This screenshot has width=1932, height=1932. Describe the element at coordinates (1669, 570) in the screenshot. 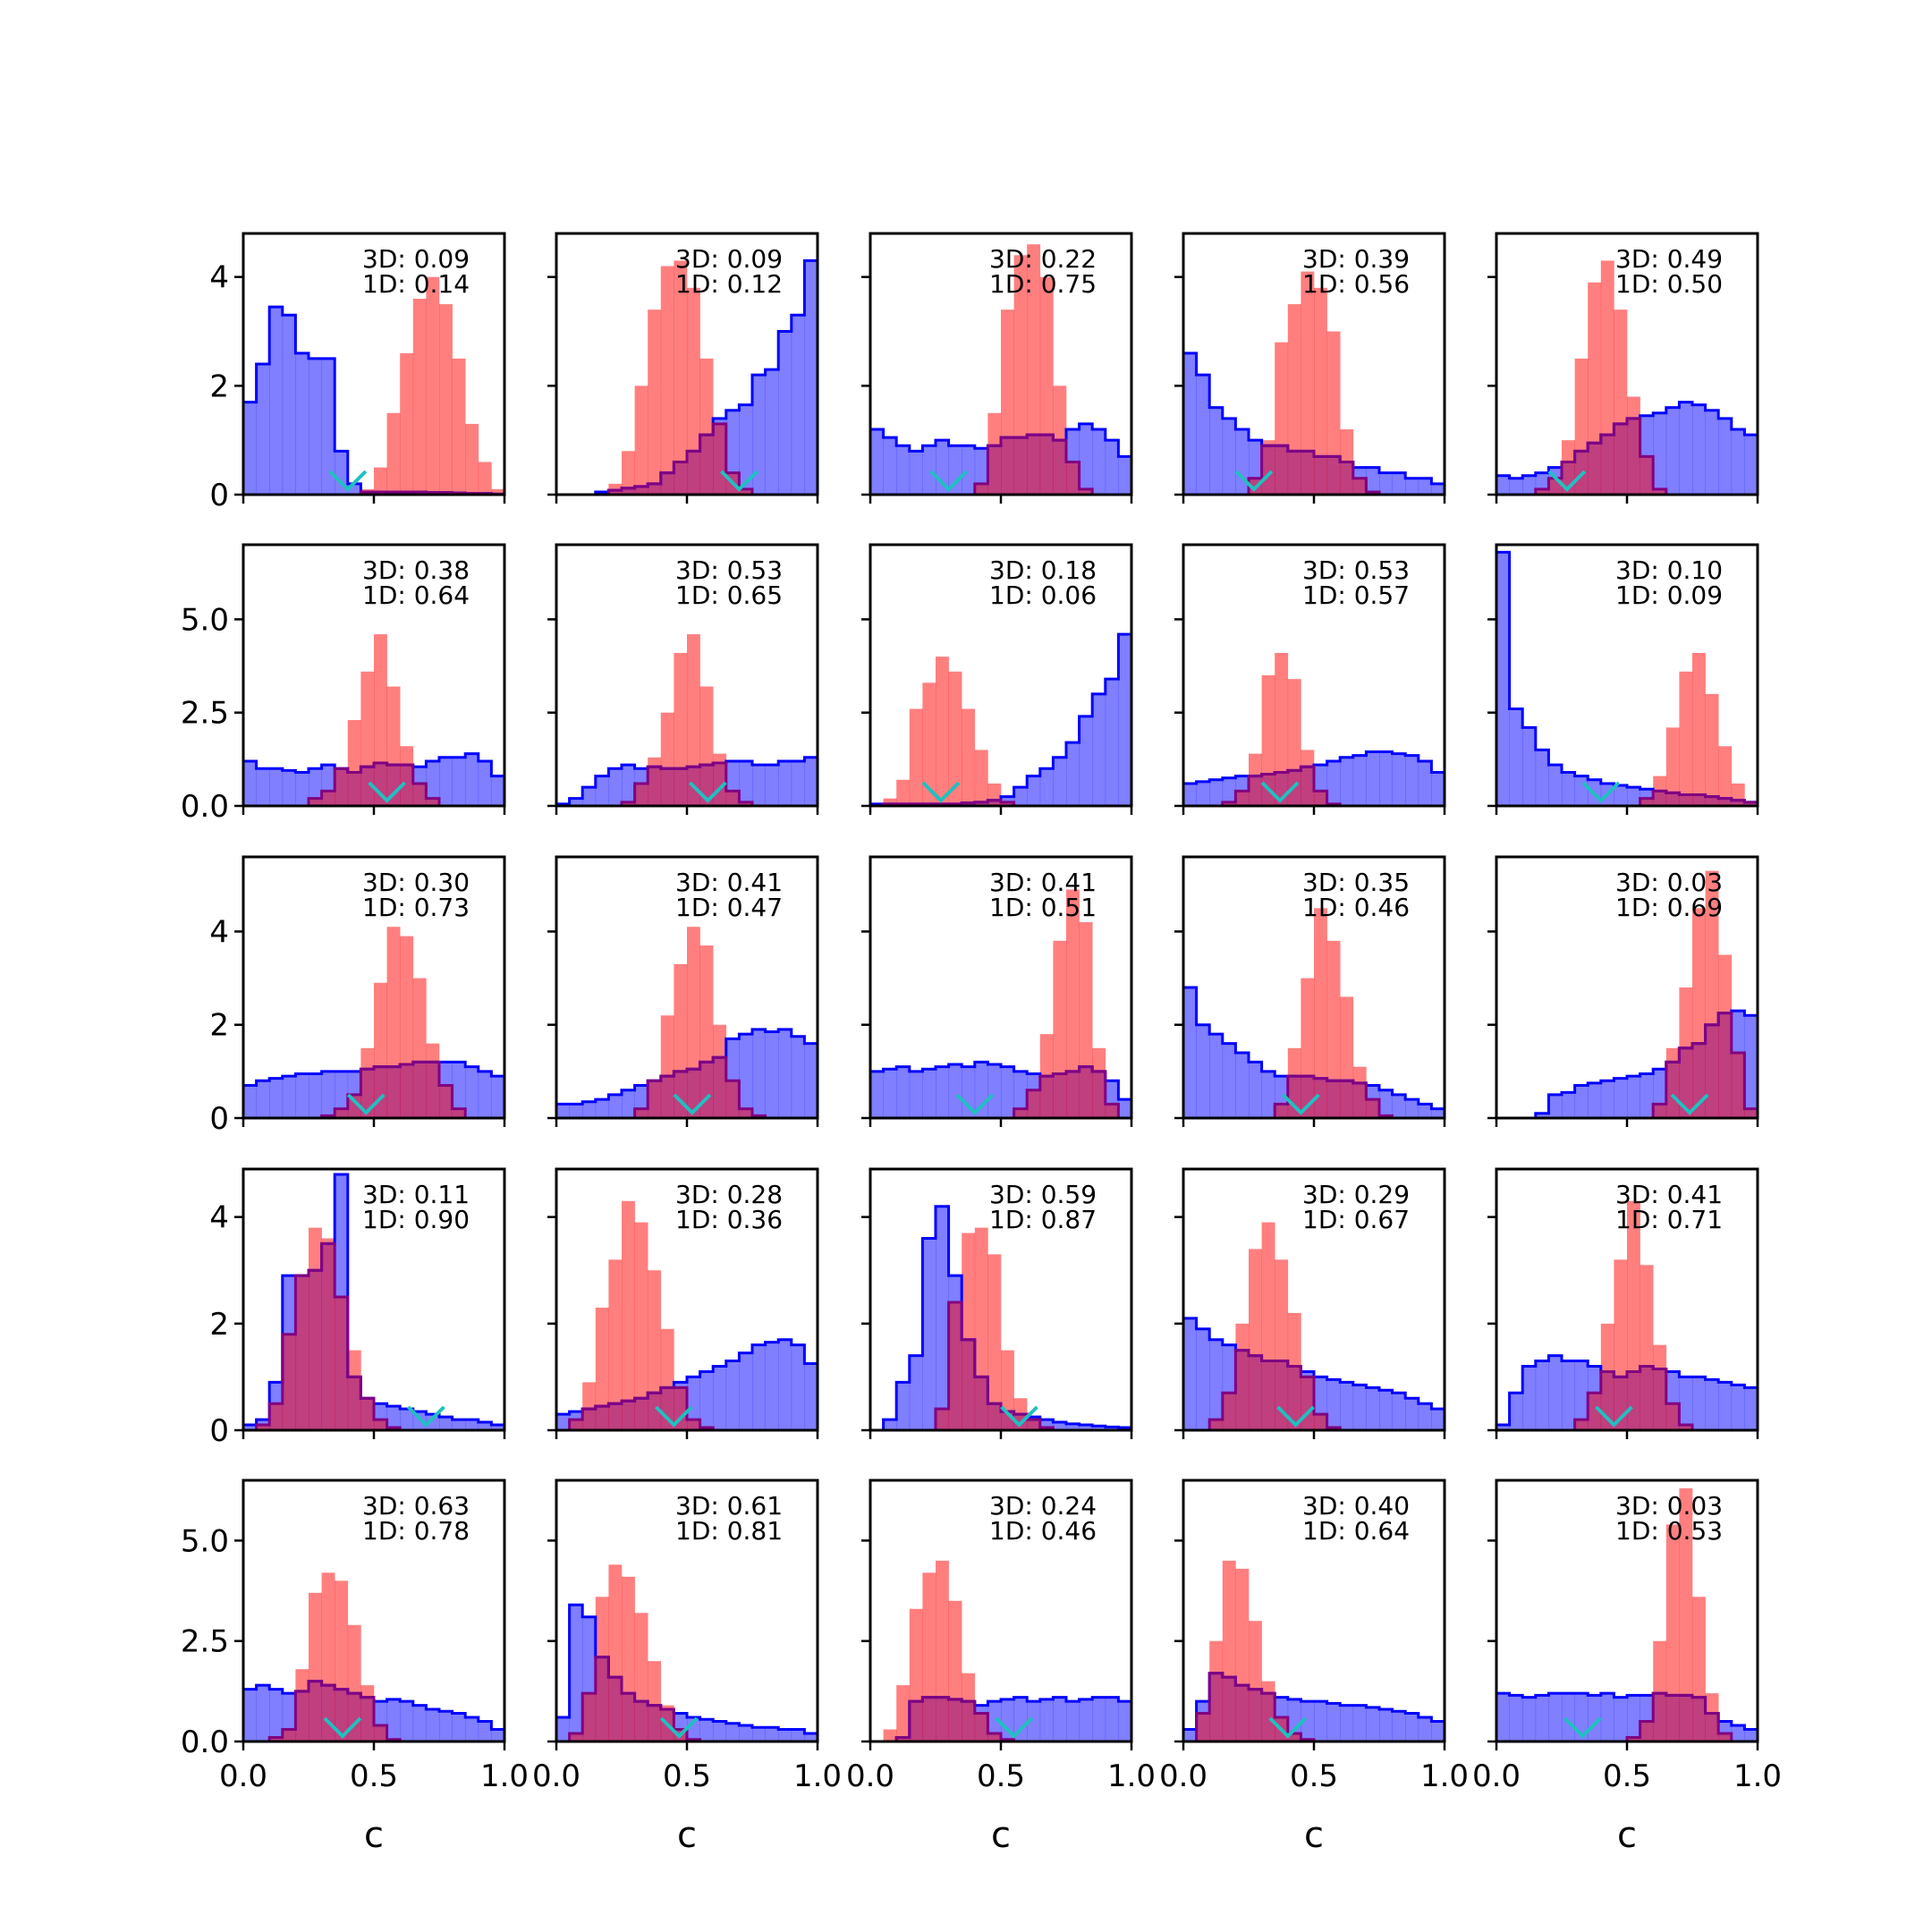

I see `annotation-3d: 3D: 0.10` at that location.